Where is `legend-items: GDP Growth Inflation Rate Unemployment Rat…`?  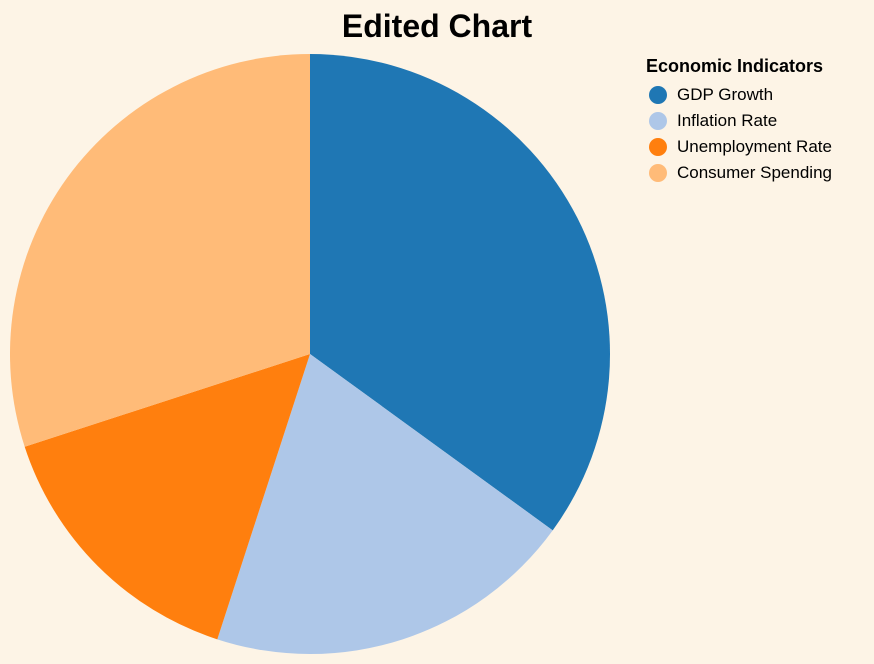 legend-items: GDP Growth Inflation Rate Unemployment Rat… is located at coordinates (758, 134).